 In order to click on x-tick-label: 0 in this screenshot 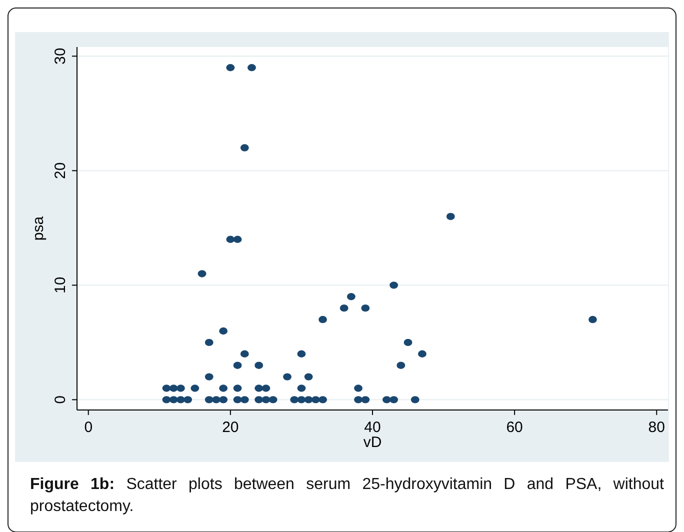, I will do `click(88, 427)`.